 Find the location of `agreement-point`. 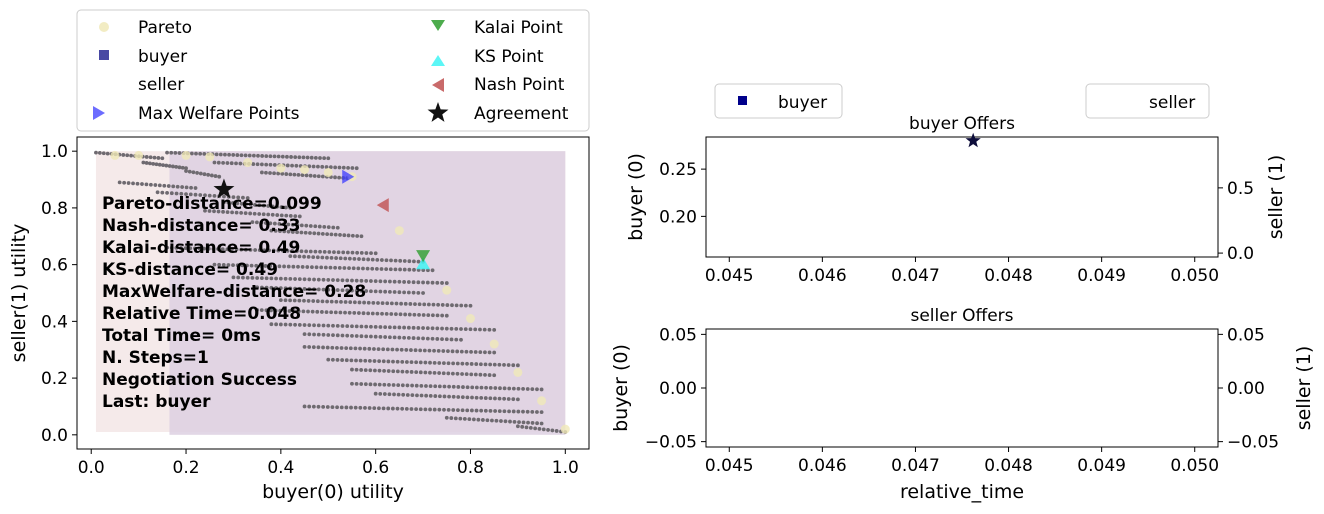

agreement-point is located at coordinates (224, 188).